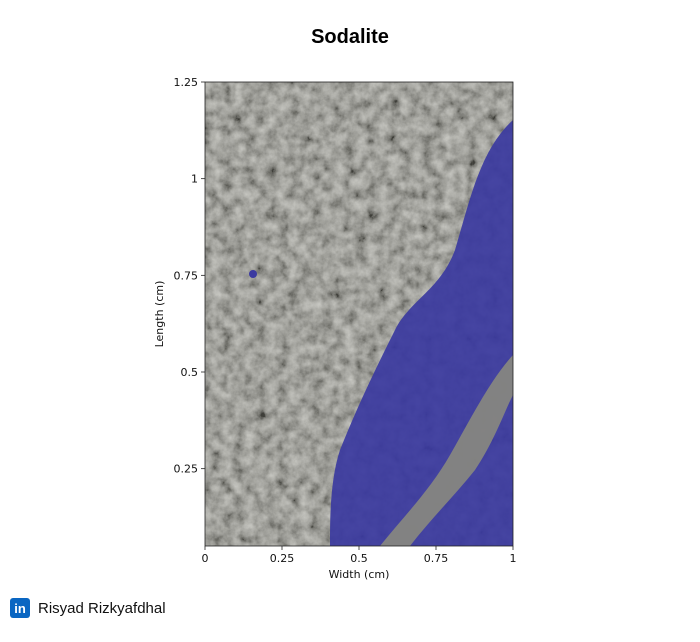 This screenshot has height=642, width=700. What do you see at coordinates (282, 558) in the screenshot?
I see `x-tick-label: 0.25` at bounding box center [282, 558].